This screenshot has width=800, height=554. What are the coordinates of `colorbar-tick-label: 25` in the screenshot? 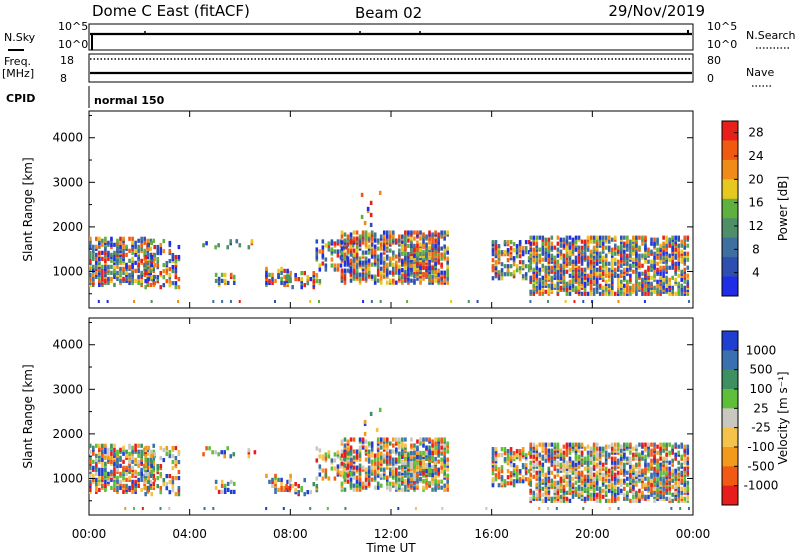 It's located at (760, 408).